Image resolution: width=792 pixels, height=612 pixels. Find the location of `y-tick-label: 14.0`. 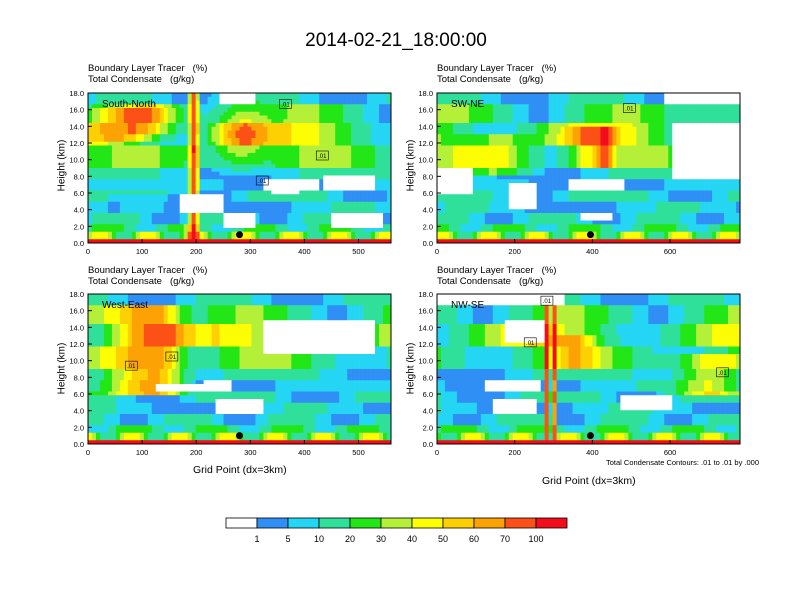

y-tick-label: 14.0 is located at coordinates (76, 126).